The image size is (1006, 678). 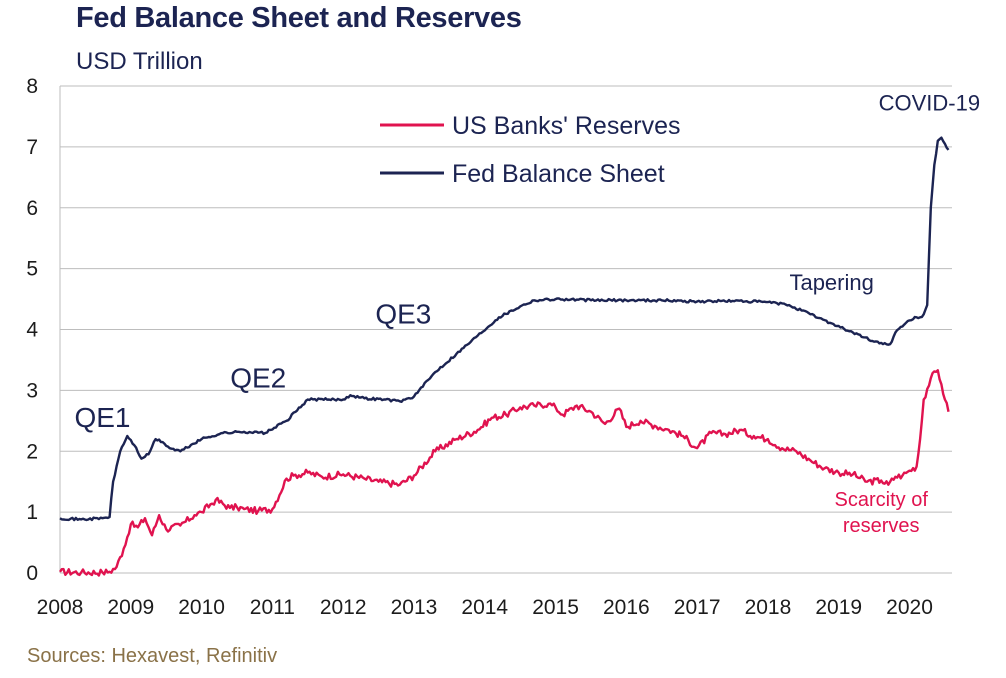 What do you see at coordinates (32, 451) in the screenshot?
I see `y-tick-label-2: 2` at bounding box center [32, 451].